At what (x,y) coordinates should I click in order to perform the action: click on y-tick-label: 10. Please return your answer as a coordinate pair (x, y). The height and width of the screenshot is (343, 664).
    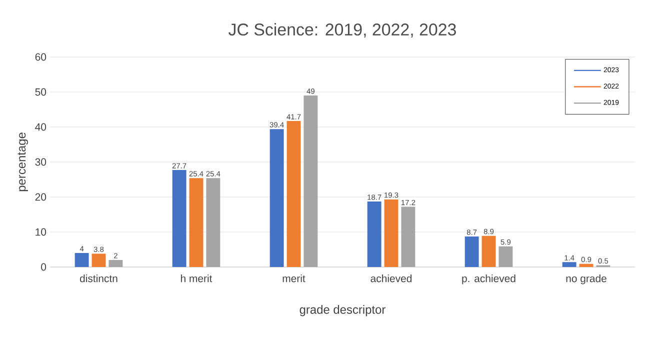
    Looking at the image, I should click on (41, 232).